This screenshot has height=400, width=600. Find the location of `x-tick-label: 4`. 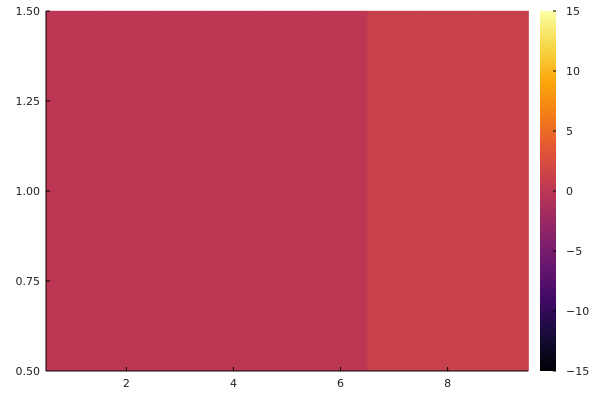

x-tick-label: 4 is located at coordinates (233, 383).